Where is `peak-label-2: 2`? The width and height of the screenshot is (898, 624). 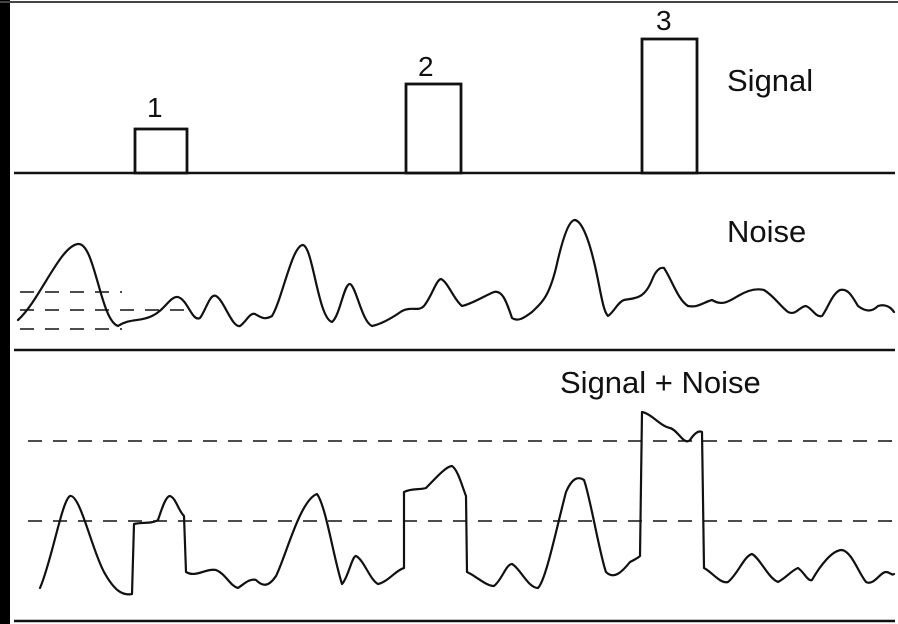 peak-label-2: 2 is located at coordinates (426, 66).